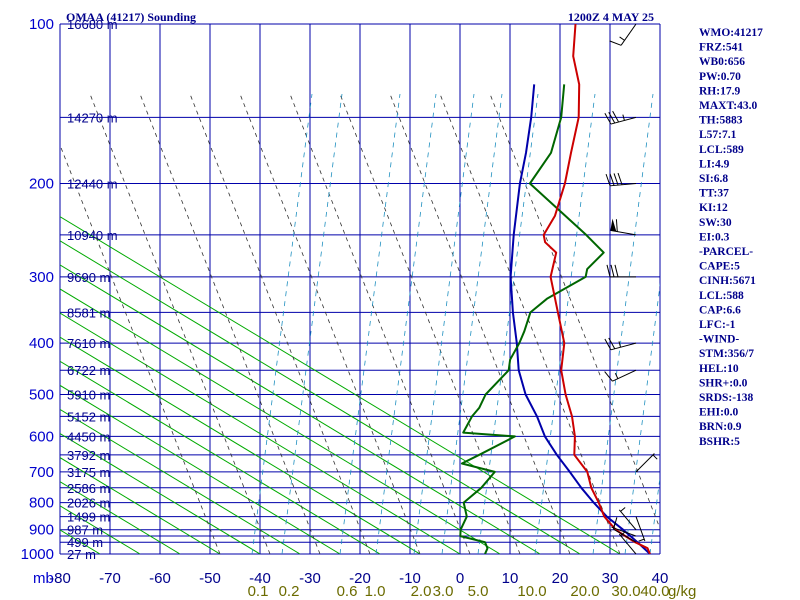  I want to click on pressure-tick-label: 800, so click(41, 503).